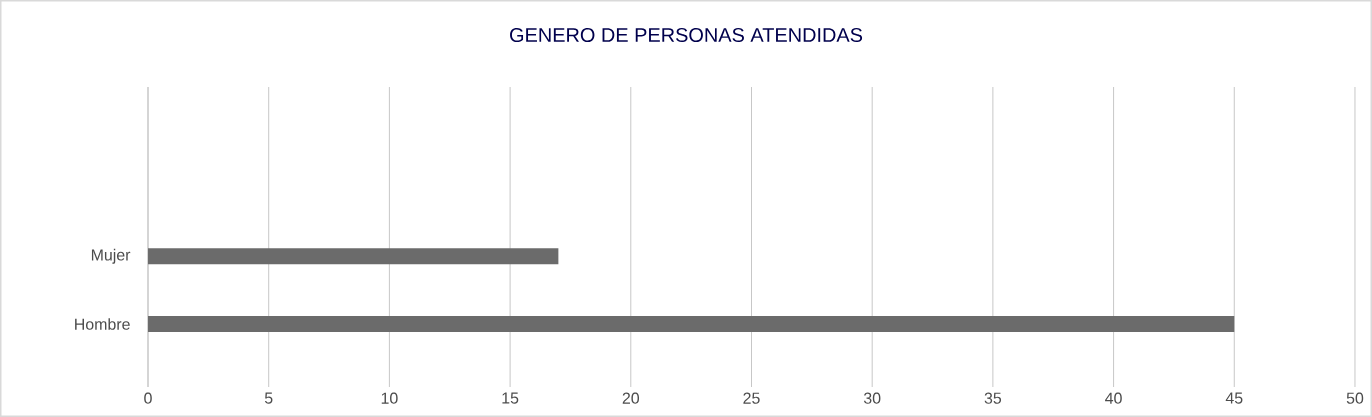 The width and height of the screenshot is (1372, 417). I want to click on x-tick-label: 30, so click(872, 398).